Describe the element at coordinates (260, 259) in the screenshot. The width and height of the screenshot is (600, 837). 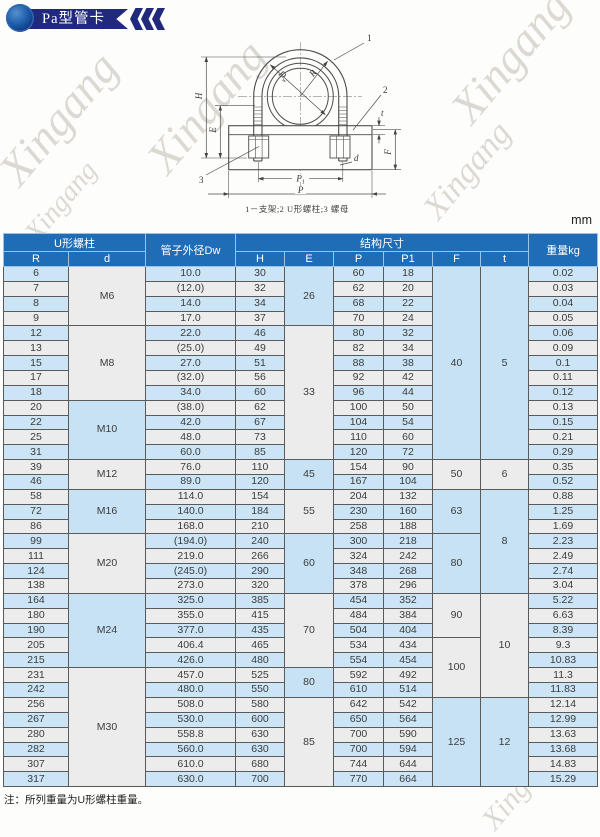
I see `header-h: H` at that location.